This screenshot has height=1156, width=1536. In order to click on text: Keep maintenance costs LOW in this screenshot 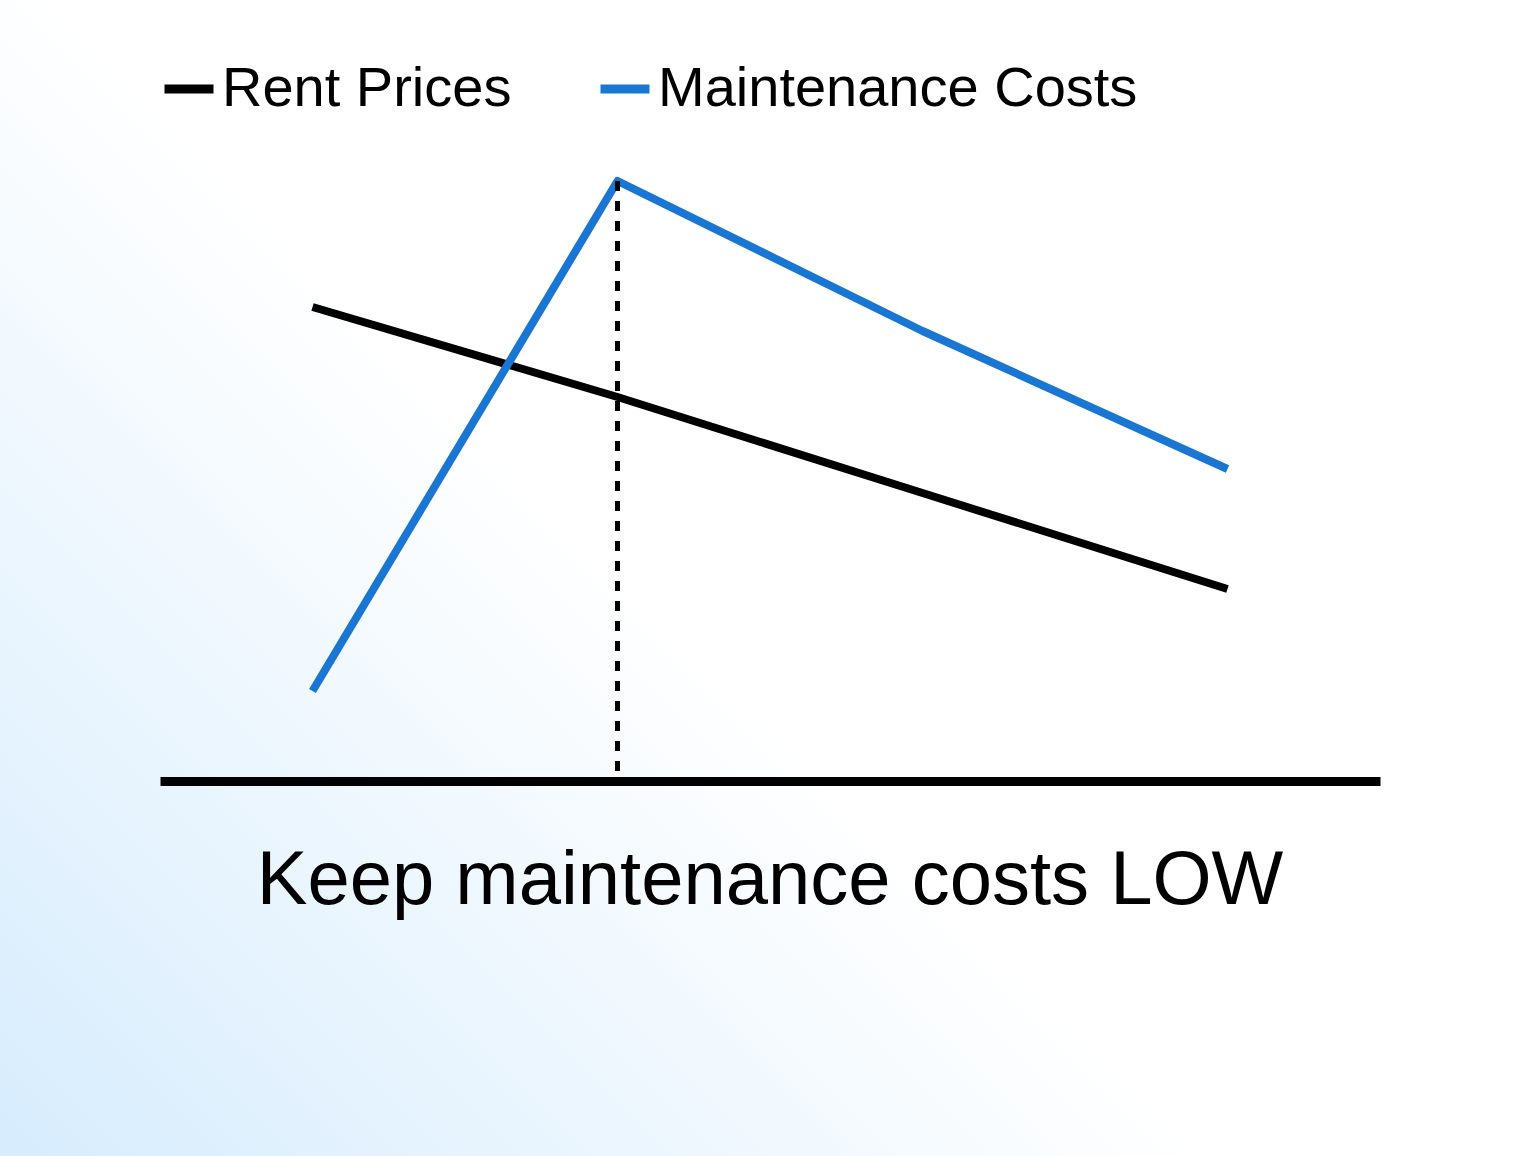, I will do `click(770, 877)`.